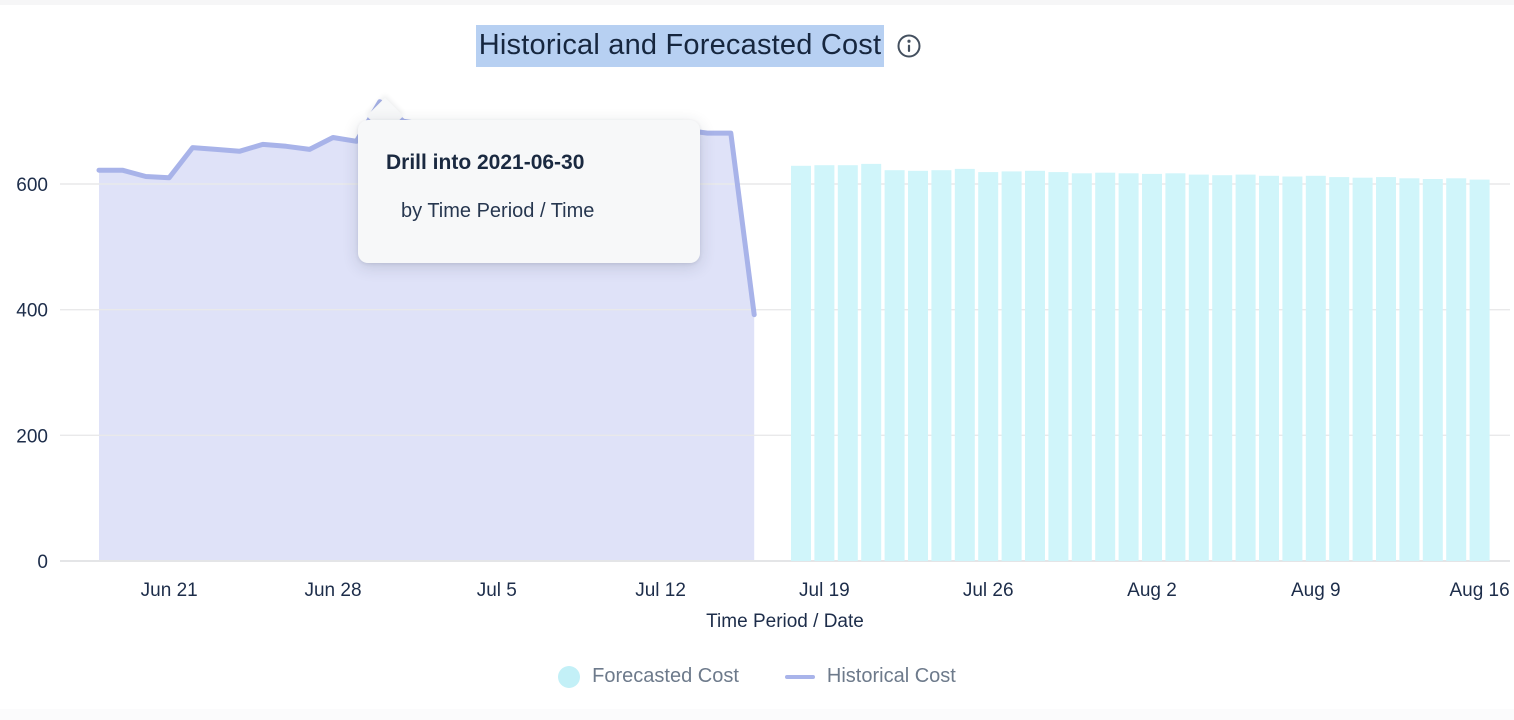 The height and width of the screenshot is (720, 1514). I want to click on tooltip-title: Drill into 2021-06-30, so click(485, 162).